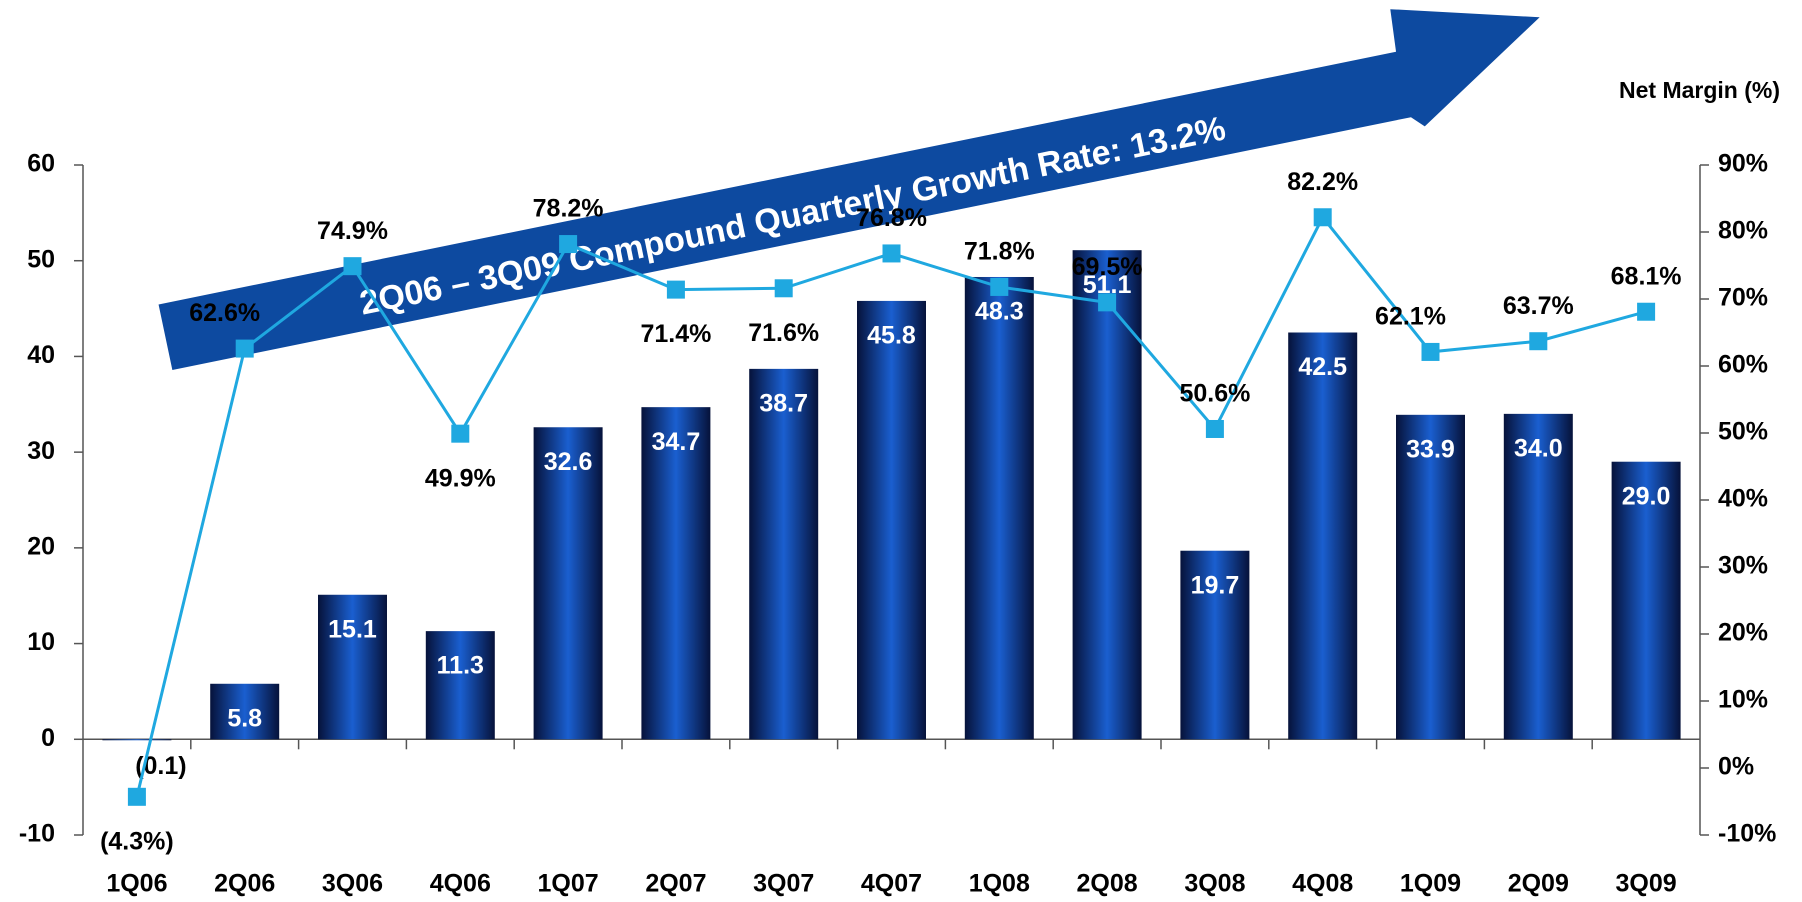 This screenshot has height=902, width=1802. I want to click on margin-label: 71.6%, so click(783, 333).